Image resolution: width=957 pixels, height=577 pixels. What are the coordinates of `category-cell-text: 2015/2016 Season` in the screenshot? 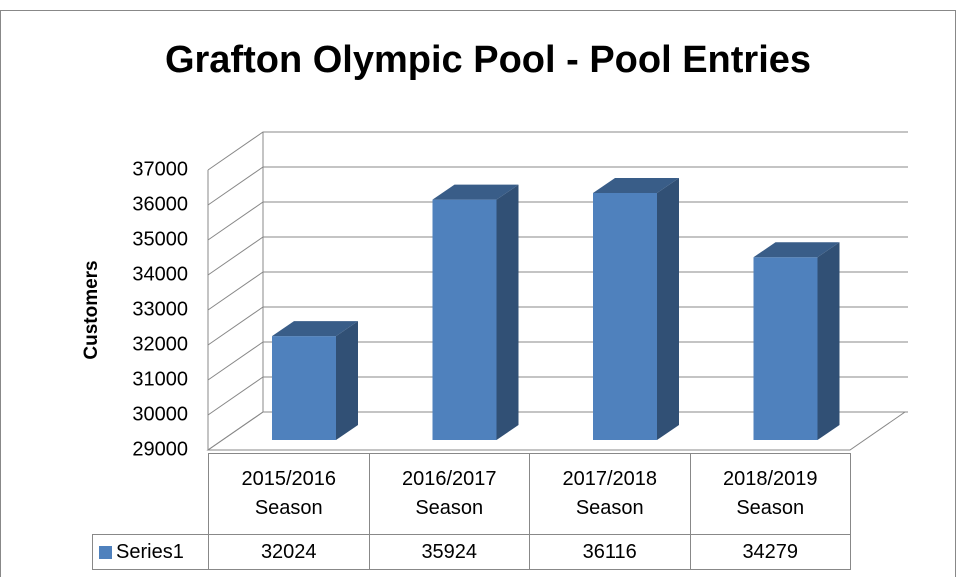 It's located at (289, 493).